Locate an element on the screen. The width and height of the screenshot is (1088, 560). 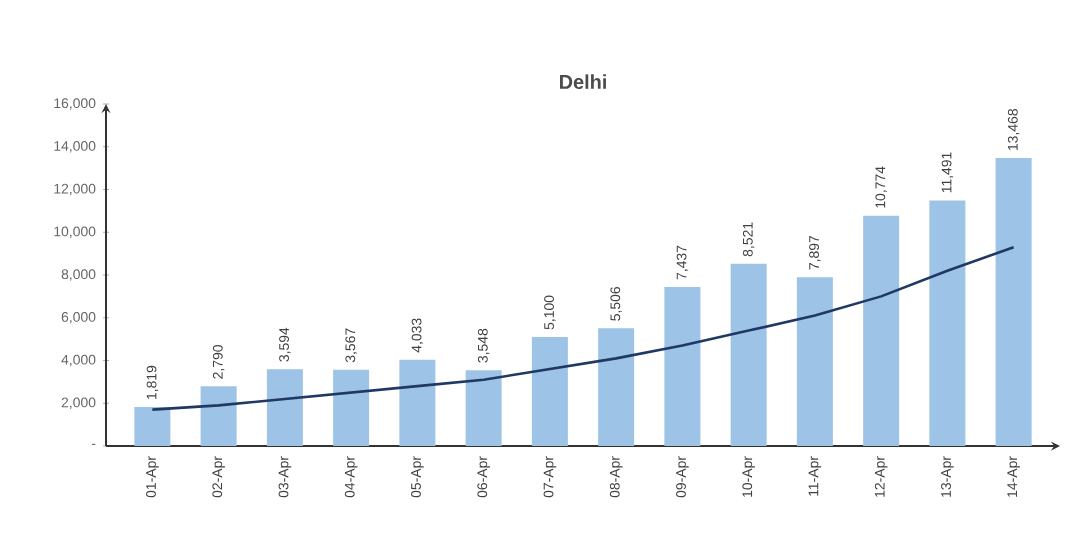
chart-title: Delhi is located at coordinates (582, 81).